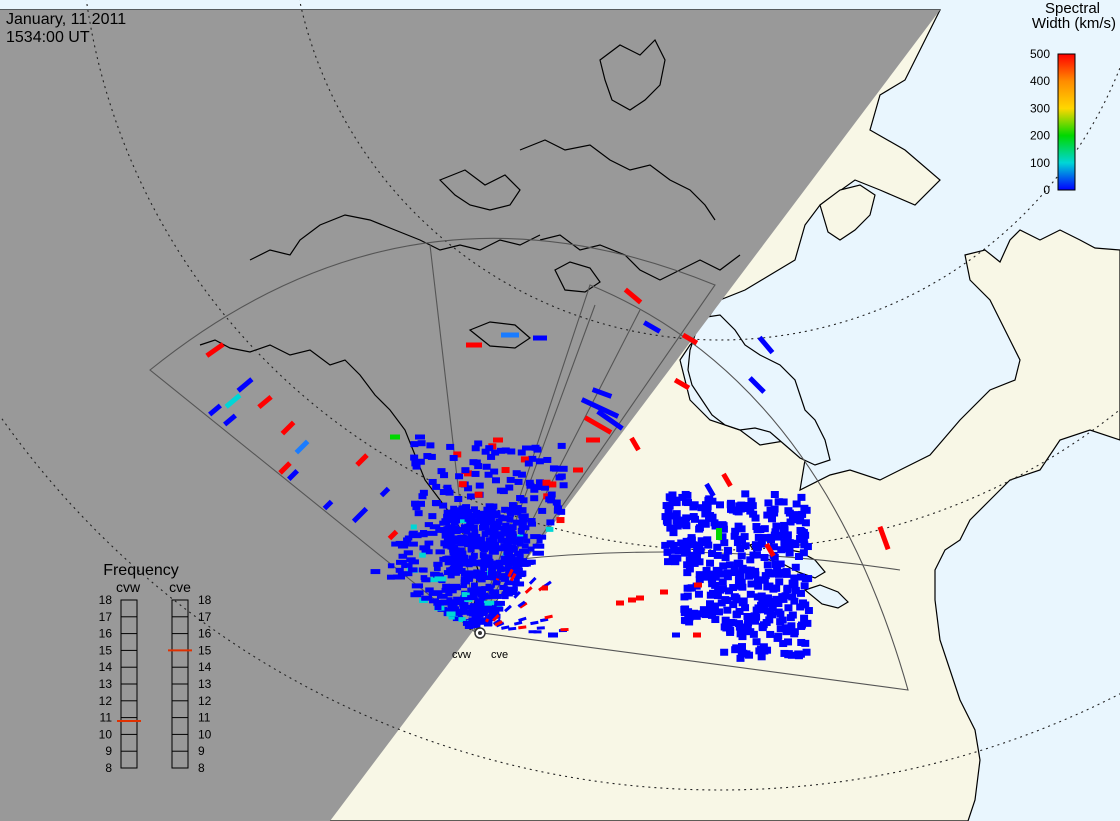 The height and width of the screenshot is (821, 1120). I want to click on frequency-tick-right: 16, so click(205, 634).